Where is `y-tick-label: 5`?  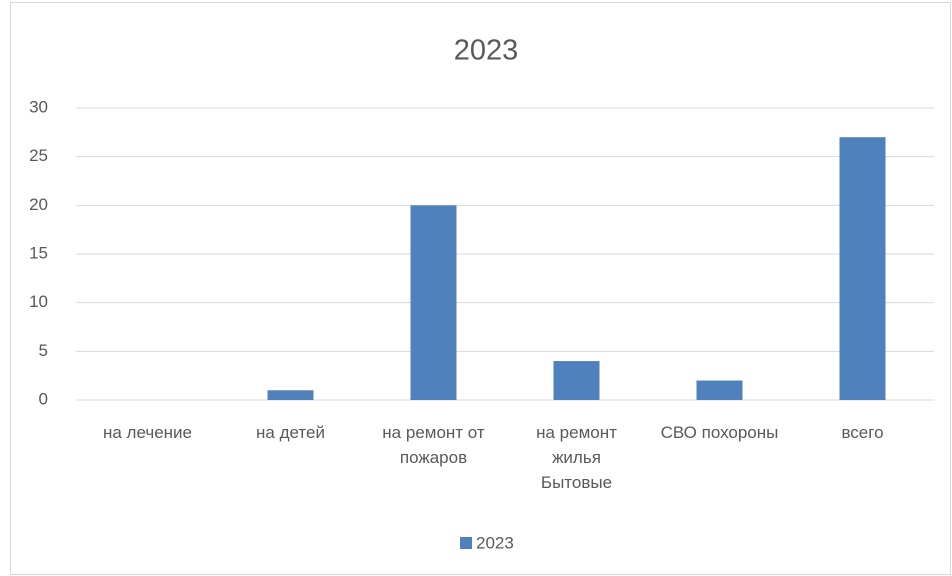
y-tick-label: 5 is located at coordinates (43, 350).